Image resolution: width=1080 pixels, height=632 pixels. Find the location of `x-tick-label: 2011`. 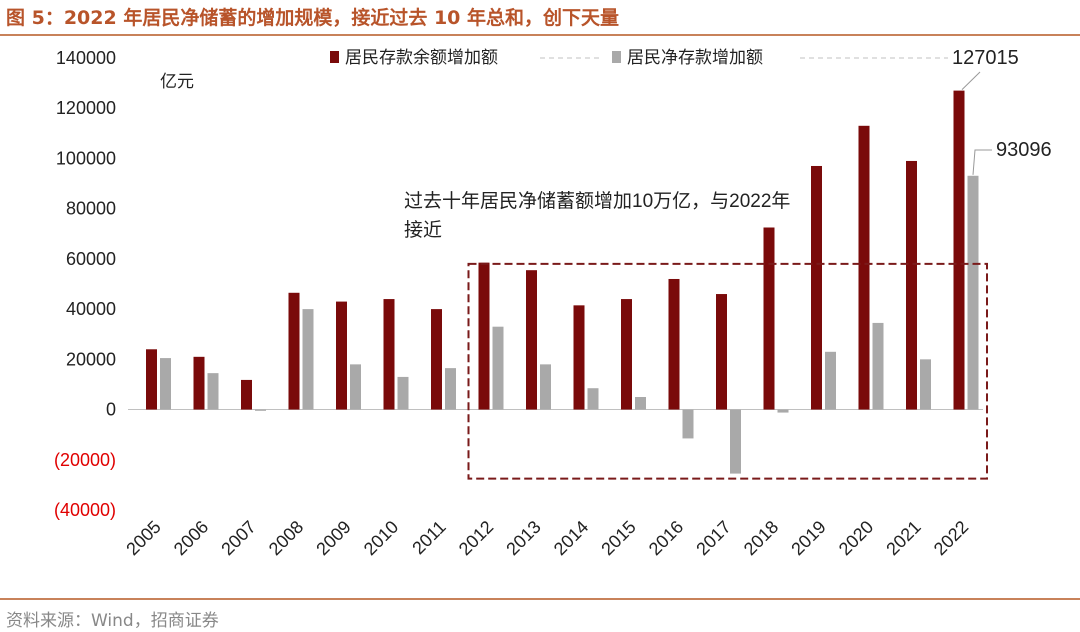

x-tick-label: 2011 is located at coordinates (429, 538).